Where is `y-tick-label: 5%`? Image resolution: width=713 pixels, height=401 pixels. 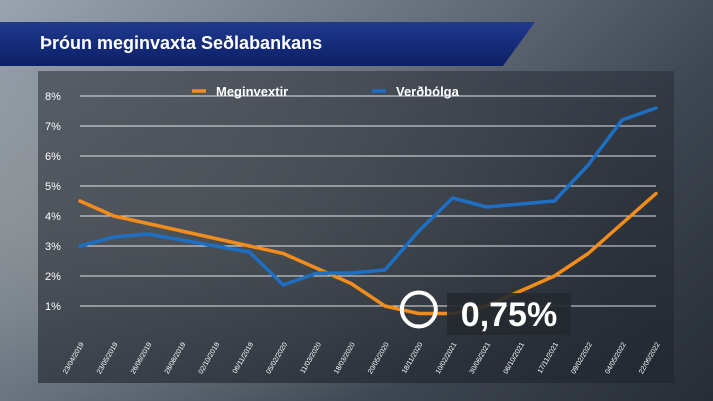 y-tick-label: 5% is located at coordinates (53, 187).